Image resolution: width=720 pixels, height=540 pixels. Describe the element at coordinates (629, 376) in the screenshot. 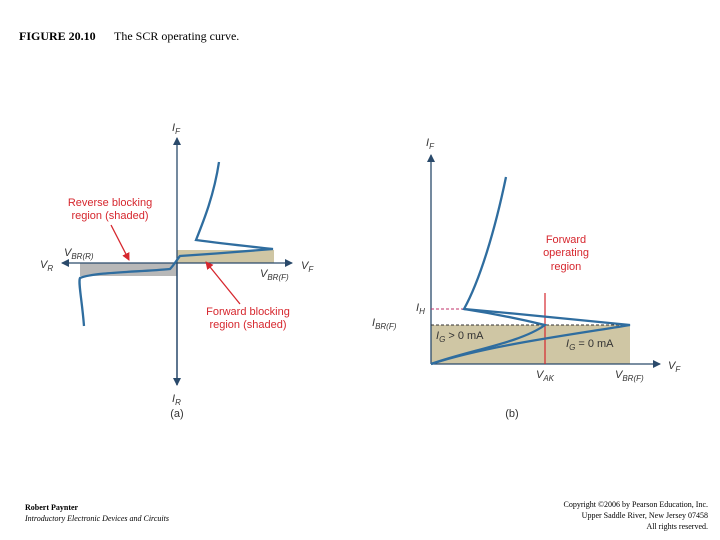

I see `panel-b-vbr-f-label: VBR(F)` at that location.